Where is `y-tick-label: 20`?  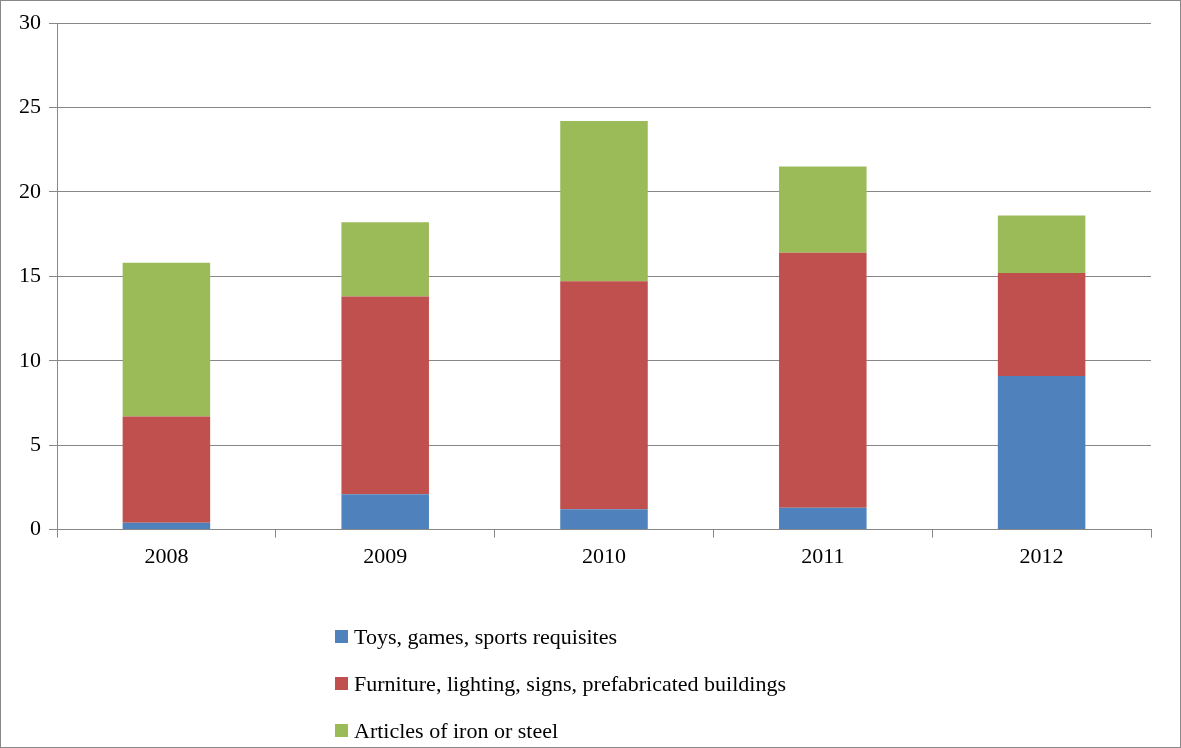
y-tick-label: 20 is located at coordinates (30, 190).